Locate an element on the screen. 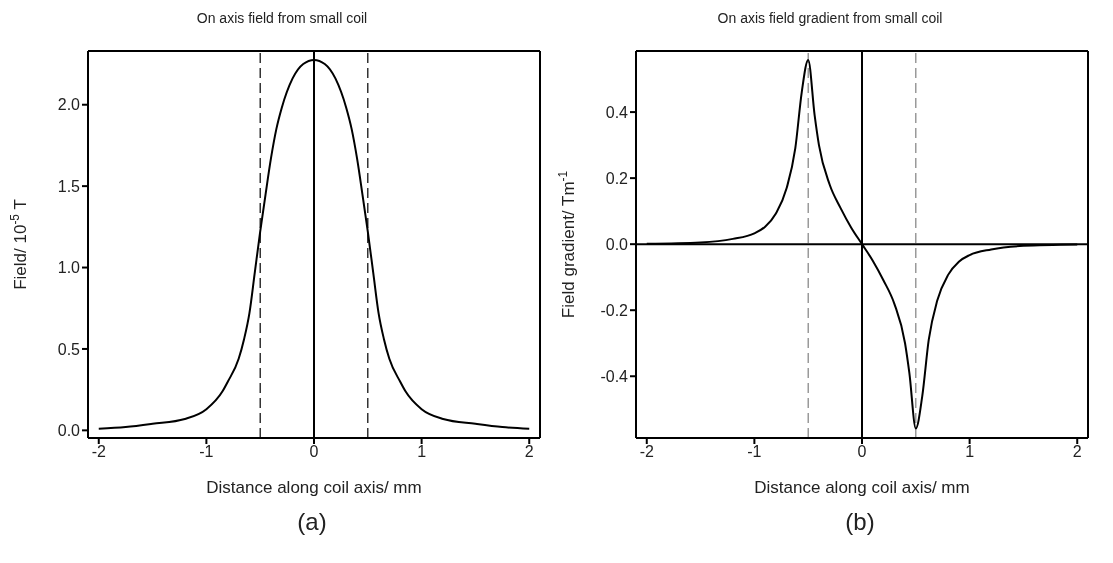 The width and height of the screenshot is (1113, 563). y-tick-label: -0.4 is located at coordinates (614, 376).